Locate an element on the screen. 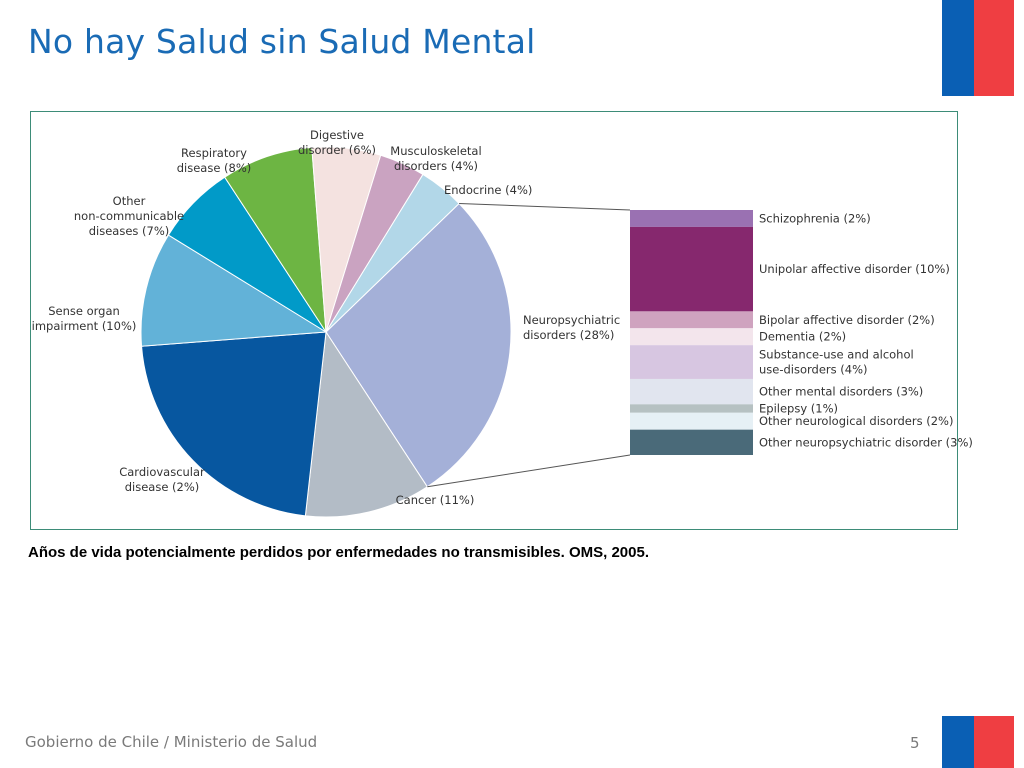  pie-label-sense-organ-impairment: Sense organ impairment (10%) is located at coordinates (84, 318).